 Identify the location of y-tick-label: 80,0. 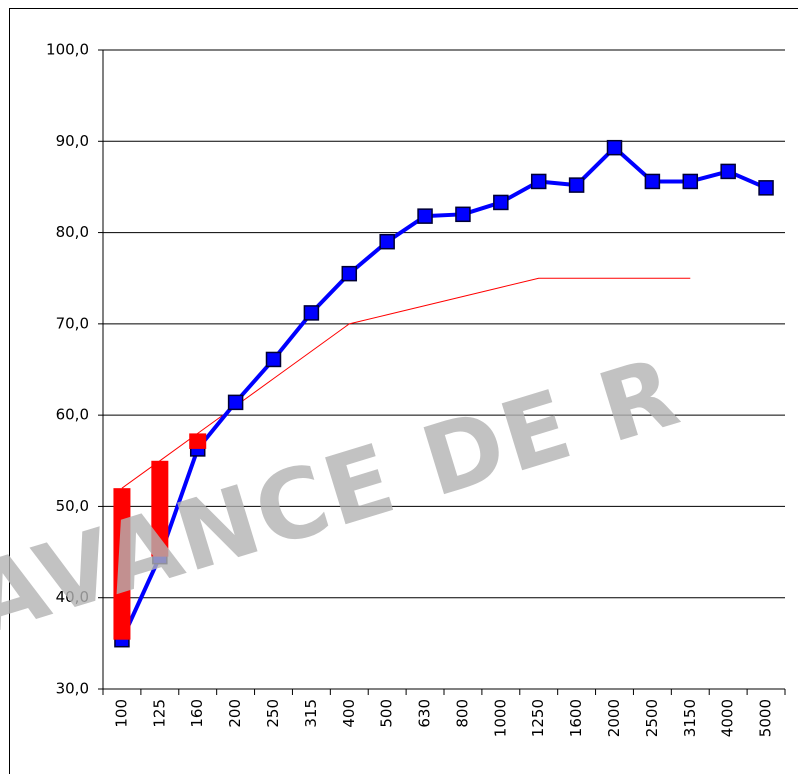
(72, 232).